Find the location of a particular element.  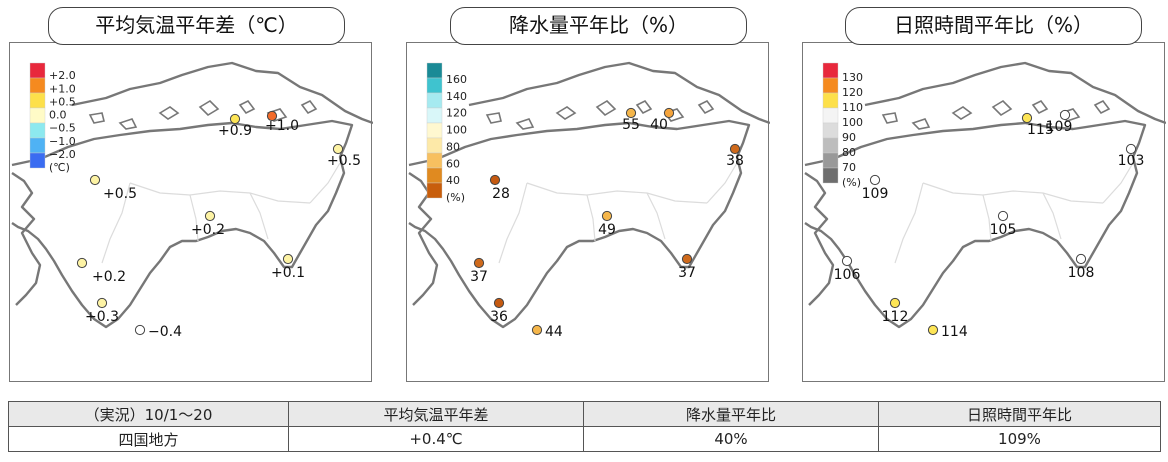

legend-label: 80 is located at coordinates (453, 146).